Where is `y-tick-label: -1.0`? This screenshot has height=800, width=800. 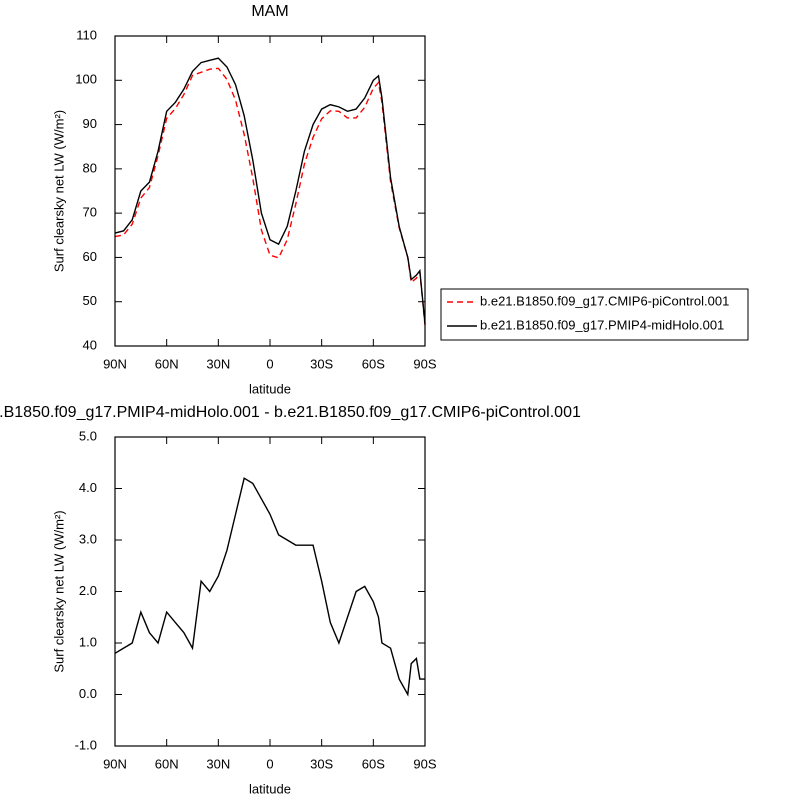
y-tick-label: -1.0 is located at coordinates (86, 744).